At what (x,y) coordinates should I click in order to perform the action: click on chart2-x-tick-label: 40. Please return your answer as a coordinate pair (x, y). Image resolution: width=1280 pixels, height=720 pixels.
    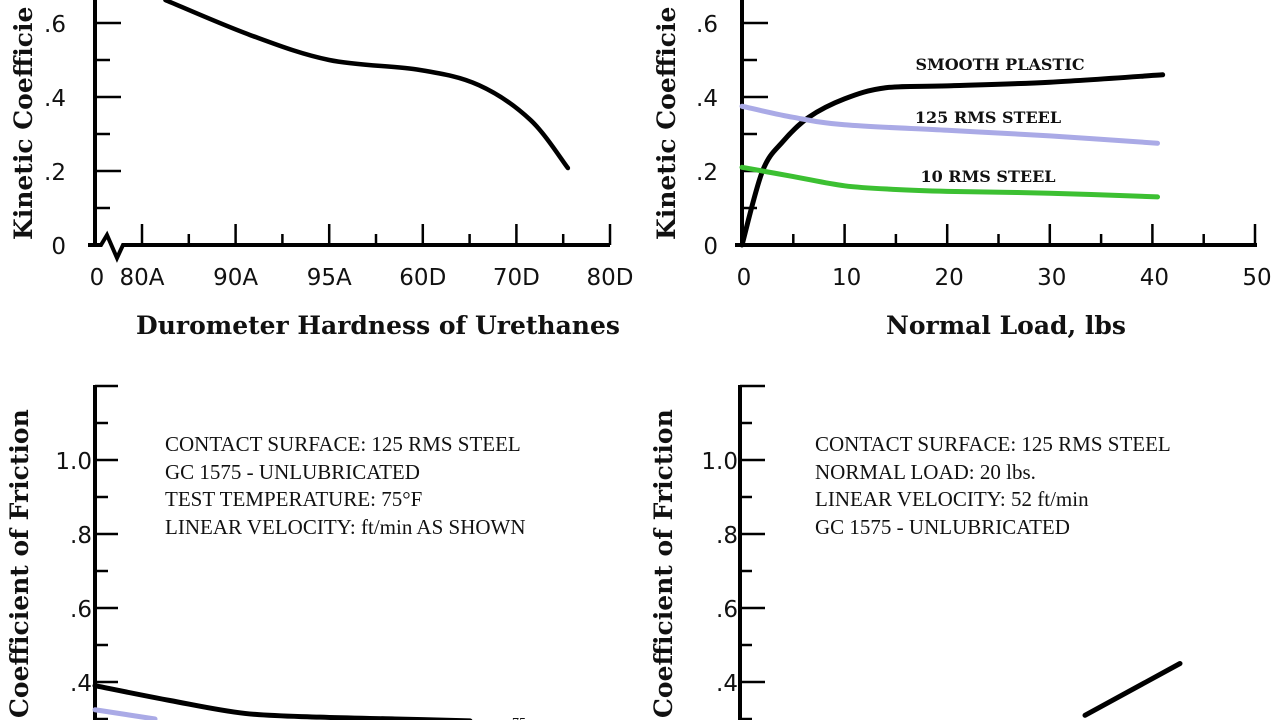
    Looking at the image, I should click on (1154, 278).